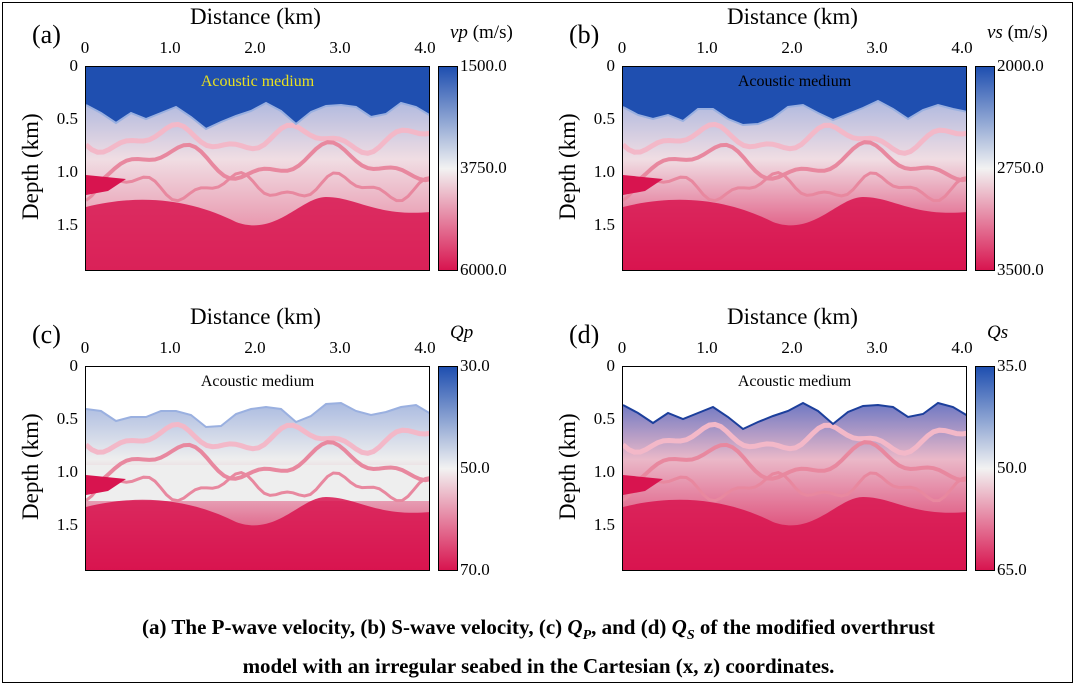  Describe the element at coordinates (475, 365) in the screenshot. I see `colorbar-tick-max: 30.0` at that location.